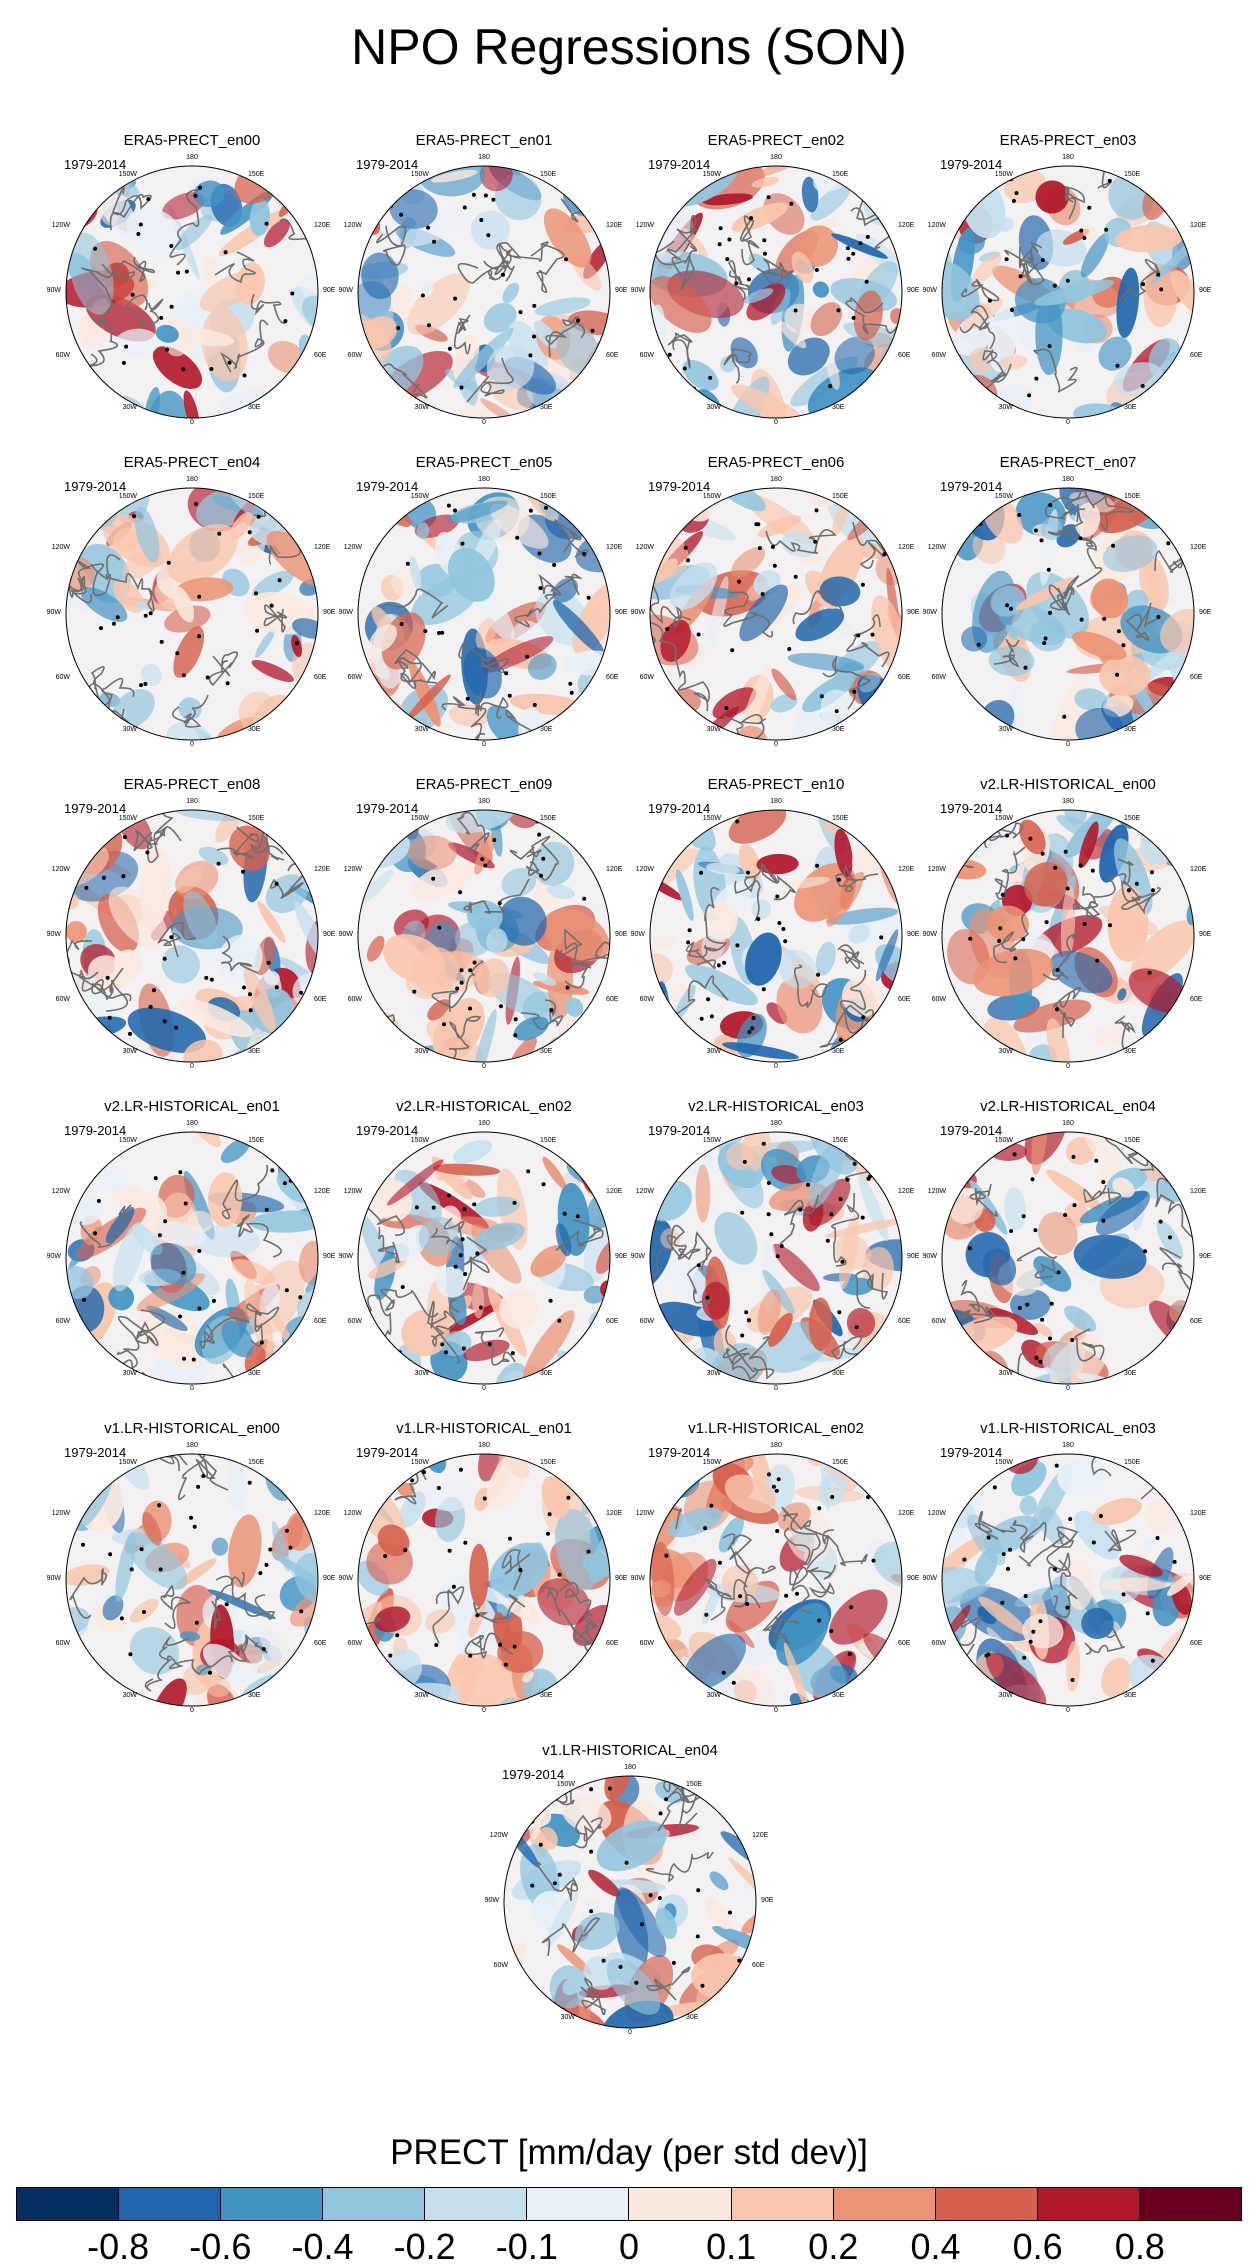 The width and height of the screenshot is (1258, 2267). What do you see at coordinates (192, 1106) in the screenshot?
I see `panel-title: v2.LR-HISTORICAL_en01` at bounding box center [192, 1106].